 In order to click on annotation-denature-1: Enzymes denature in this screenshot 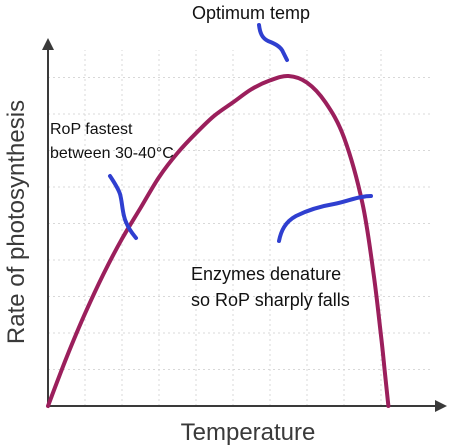, I will do `click(266, 274)`.